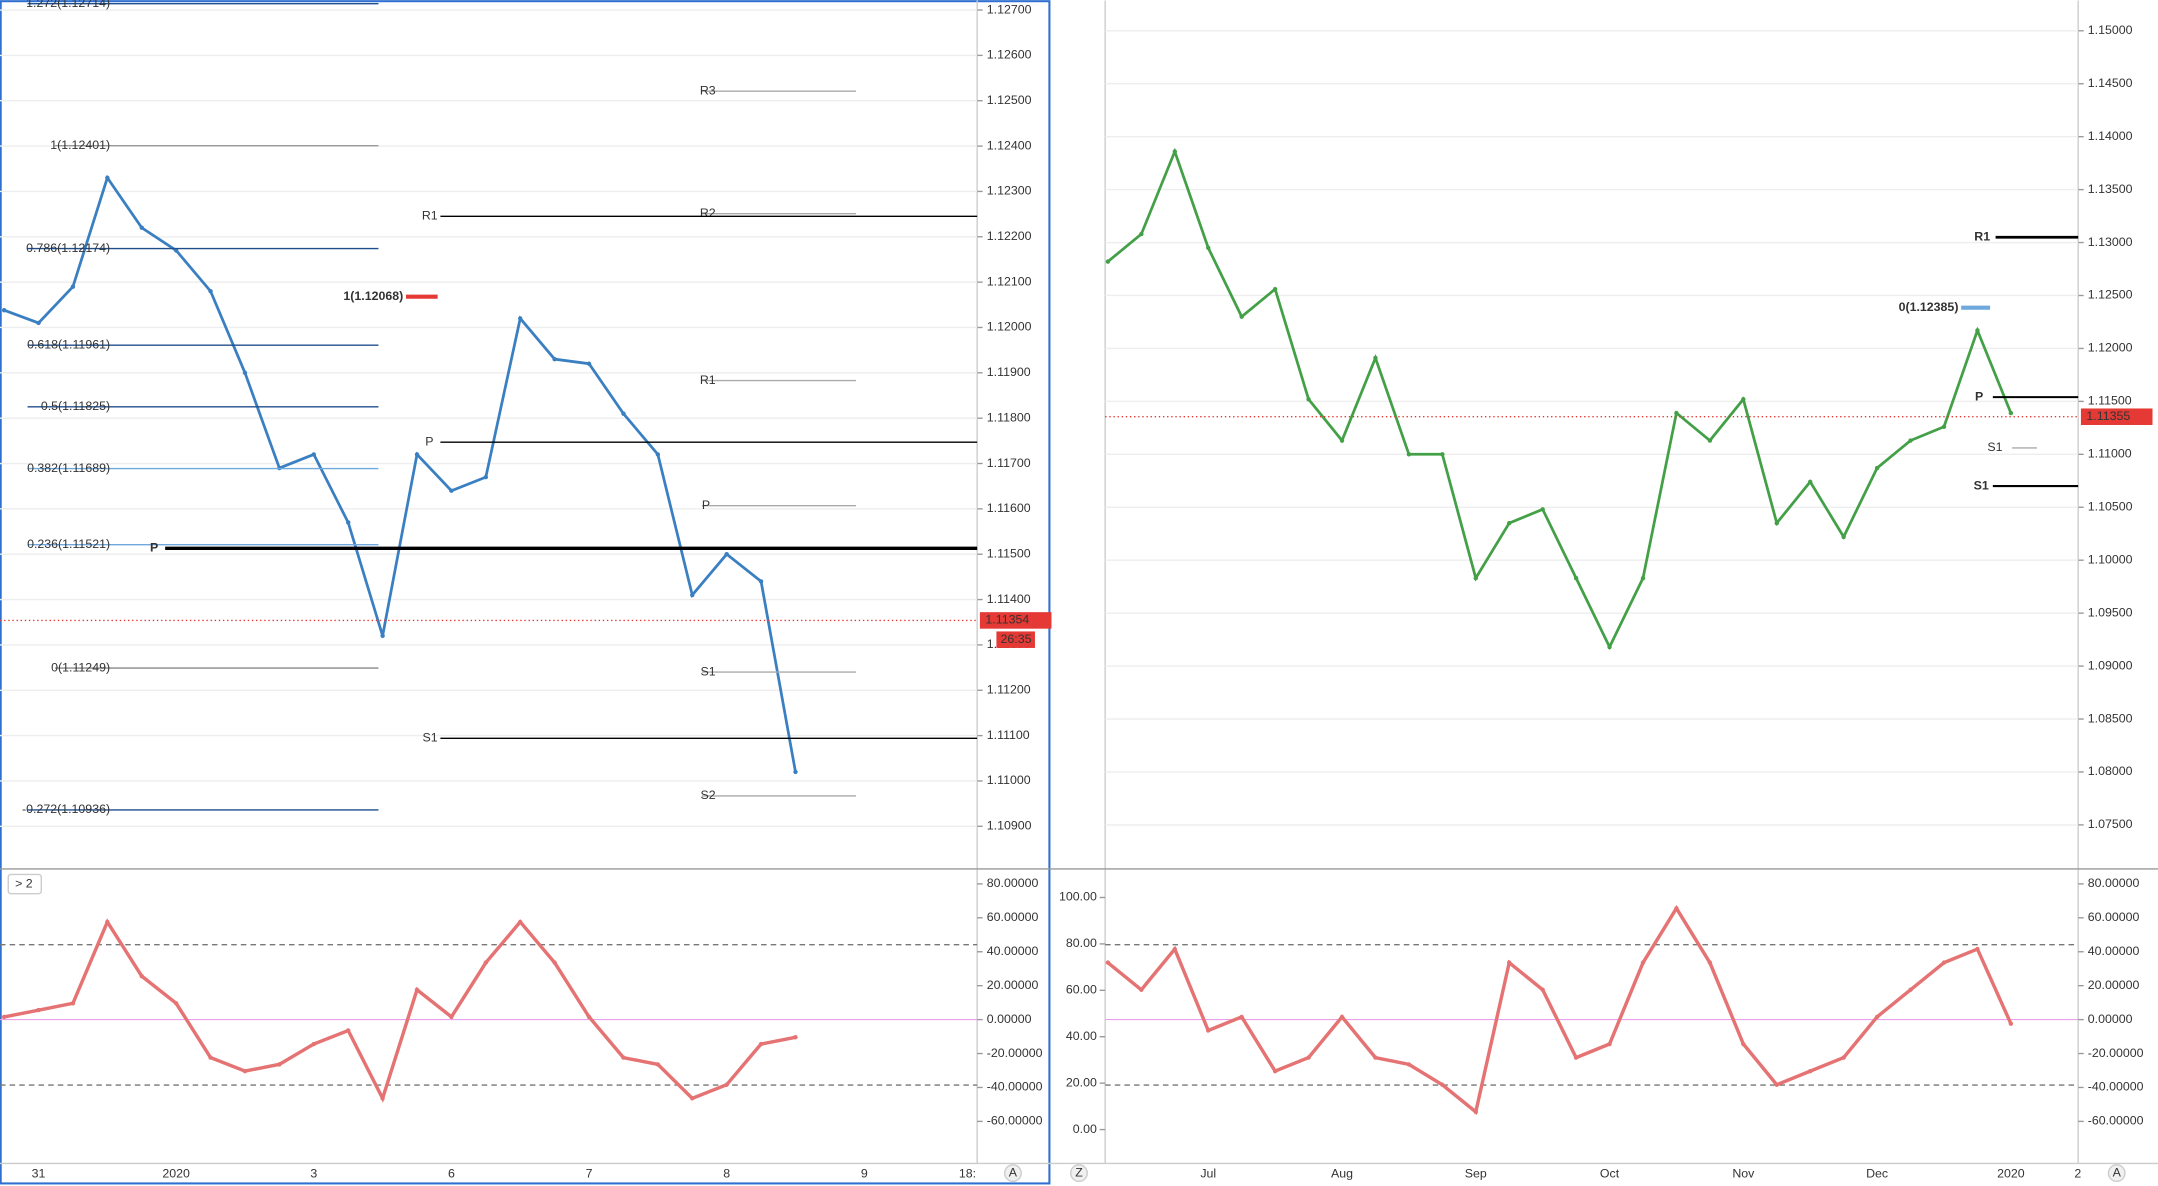  What do you see at coordinates (1559, 1010) in the screenshot?
I see `price-line` at bounding box center [1559, 1010].